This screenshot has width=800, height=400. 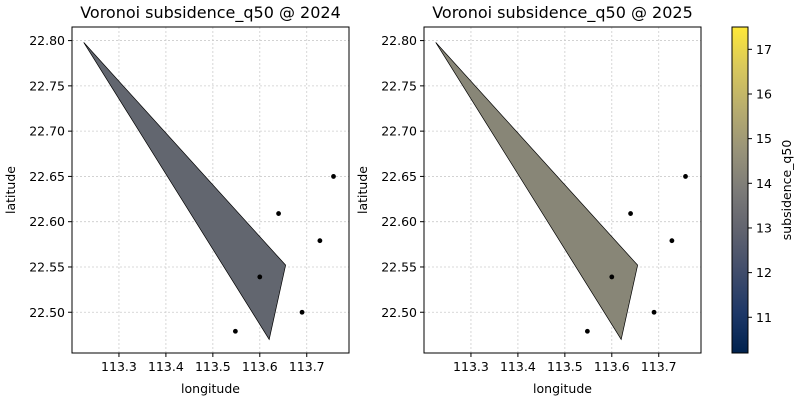 I want to click on colorbar-tick-label: 17, so click(x=764, y=49).